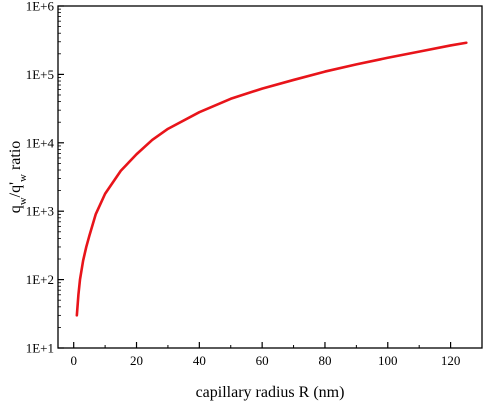 Image resolution: width=484 pixels, height=404 pixels. What do you see at coordinates (451, 360) in the screenshot?
I see `x-tick-label: 120` at bounding box center [451, 360].